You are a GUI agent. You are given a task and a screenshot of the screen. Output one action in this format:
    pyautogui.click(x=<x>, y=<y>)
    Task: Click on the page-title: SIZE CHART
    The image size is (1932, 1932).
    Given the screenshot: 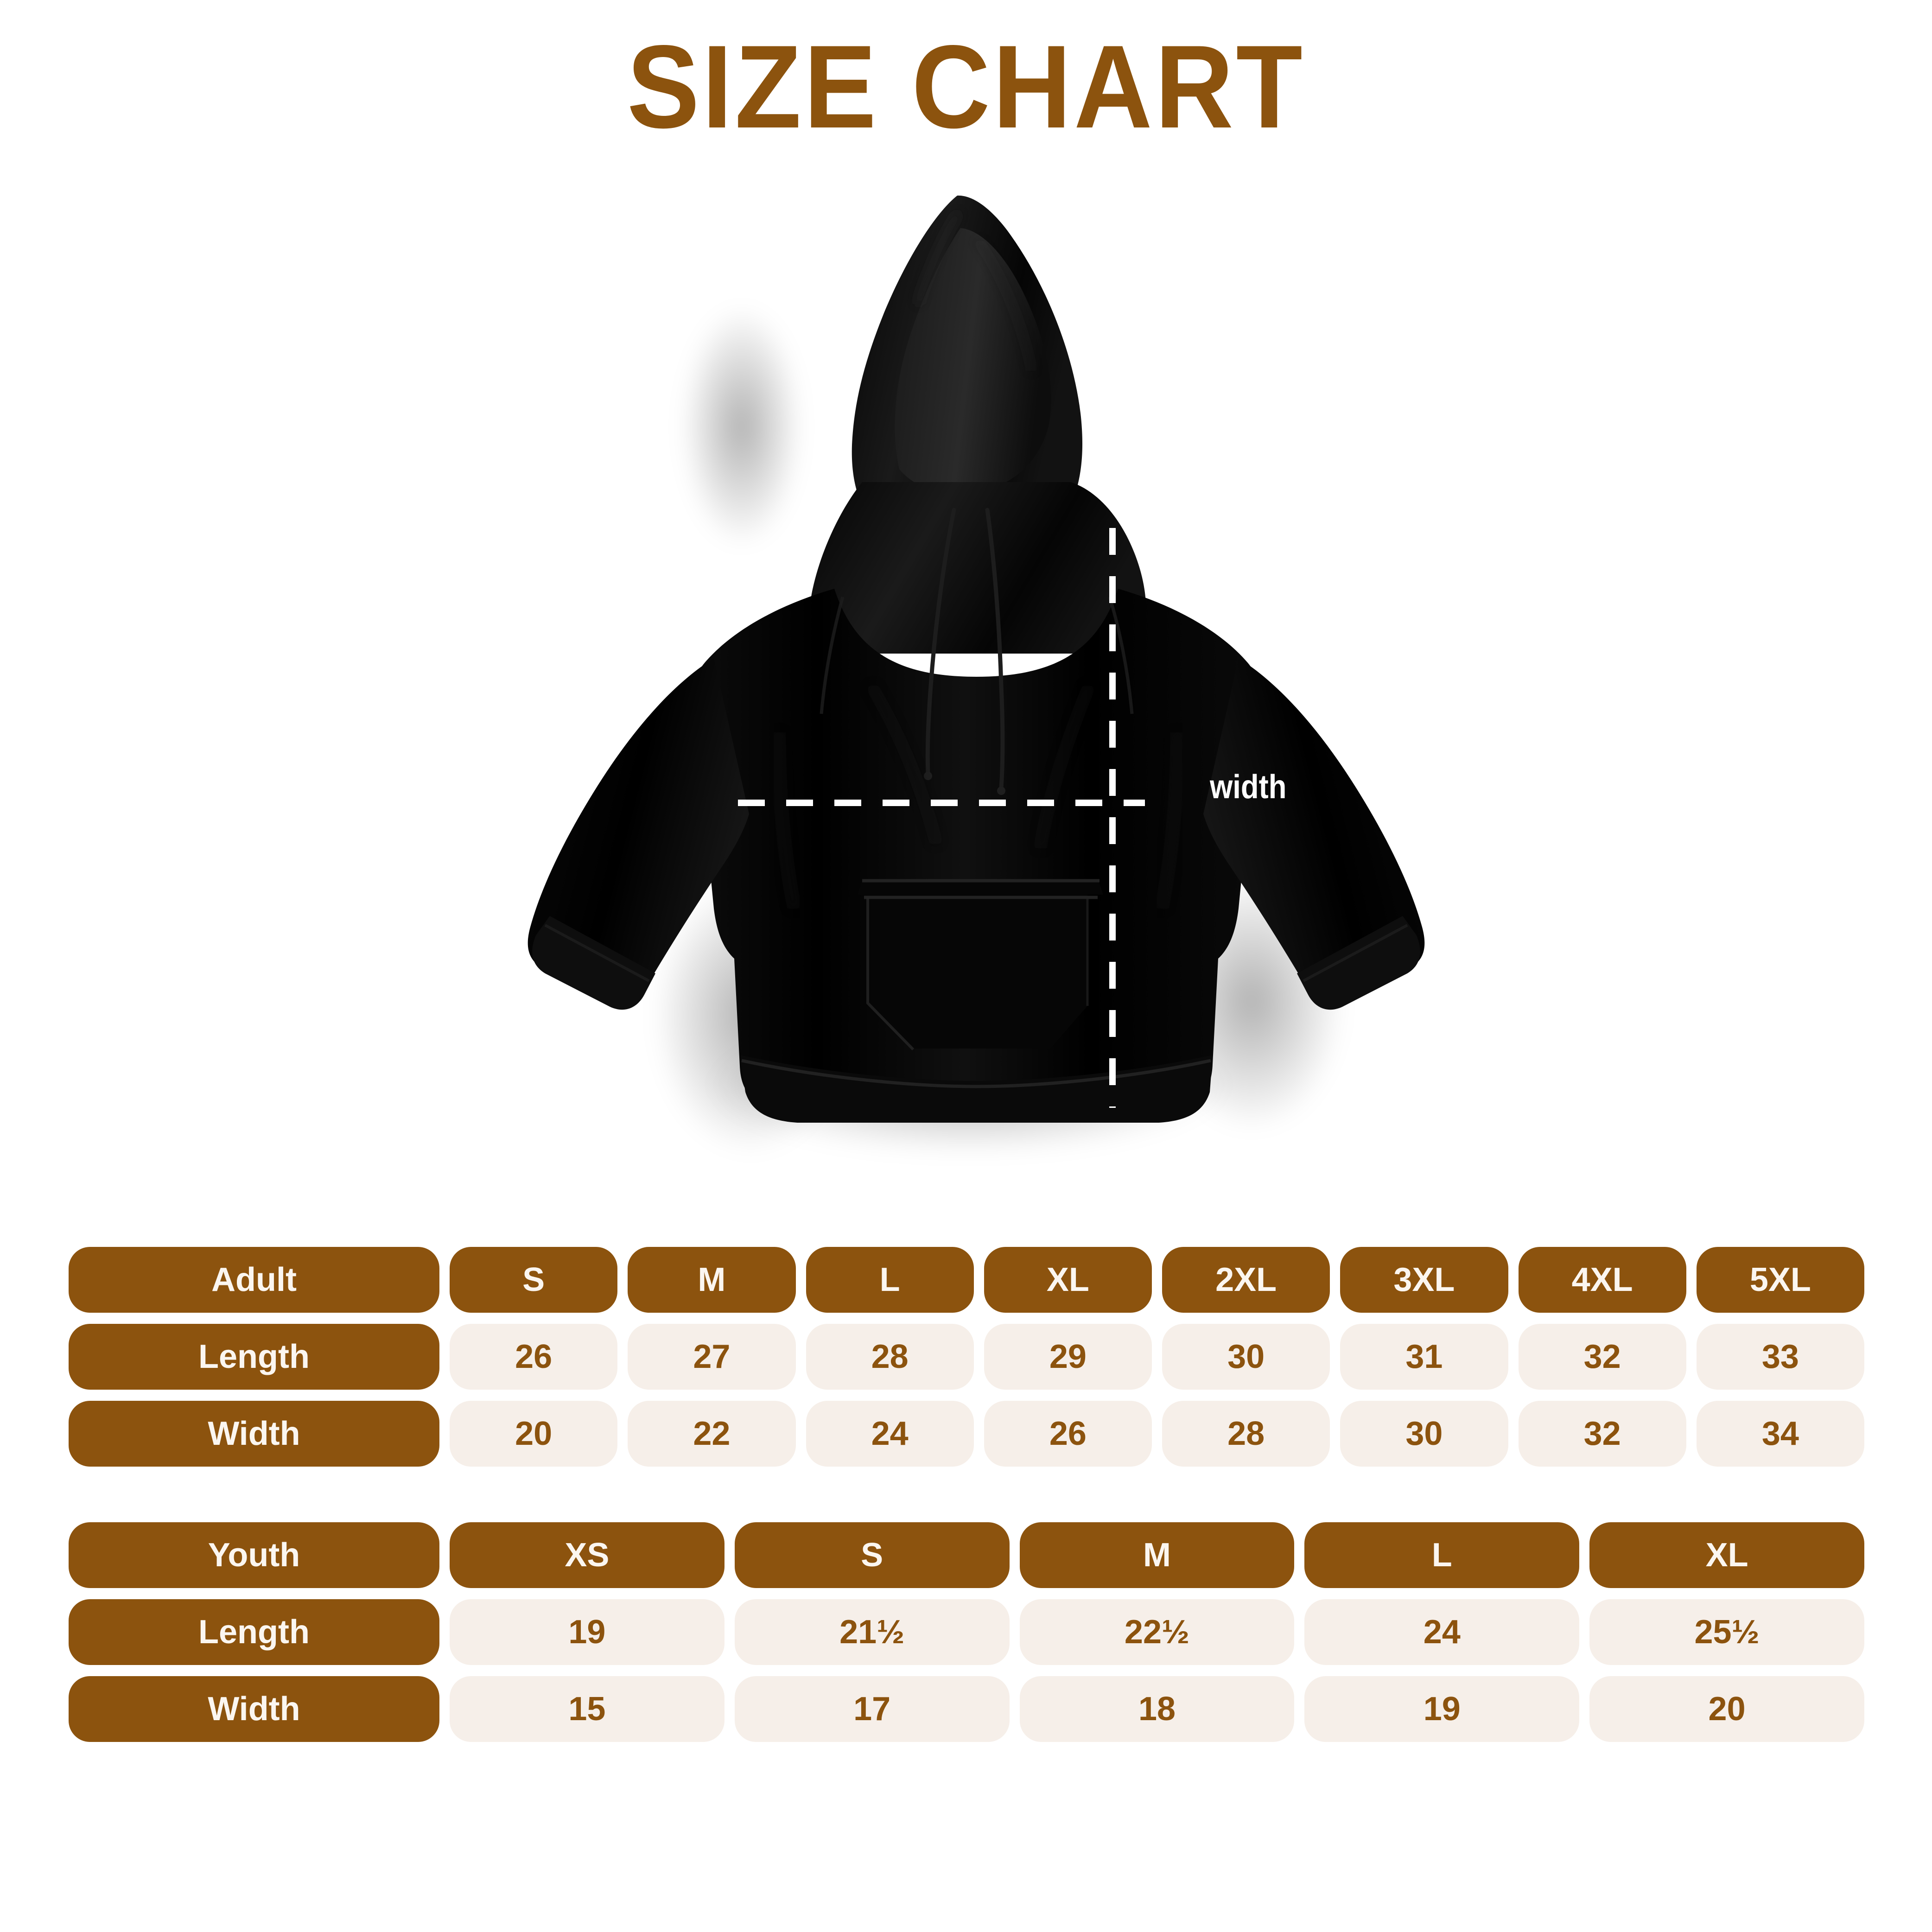 What is the action you would take?
    pyautogui.click(x=966, y=87)
    